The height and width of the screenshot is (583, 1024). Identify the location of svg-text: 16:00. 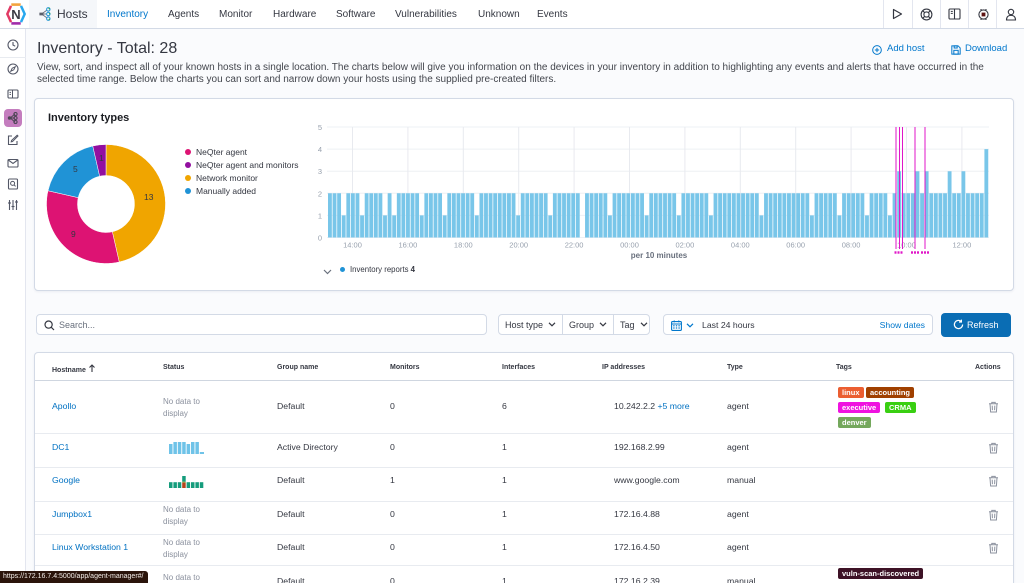
(408, 245).